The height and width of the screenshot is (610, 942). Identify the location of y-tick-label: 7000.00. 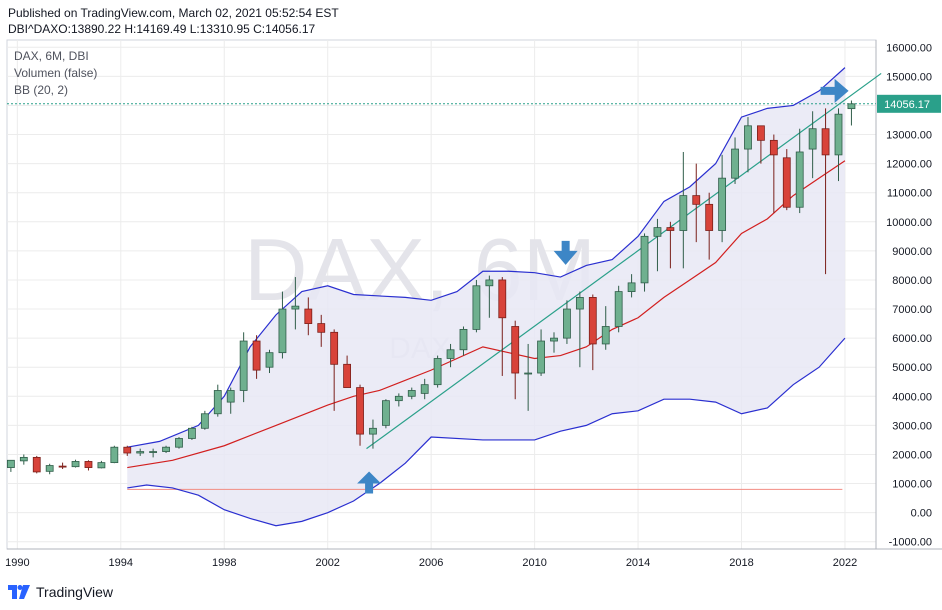
(912, 310).